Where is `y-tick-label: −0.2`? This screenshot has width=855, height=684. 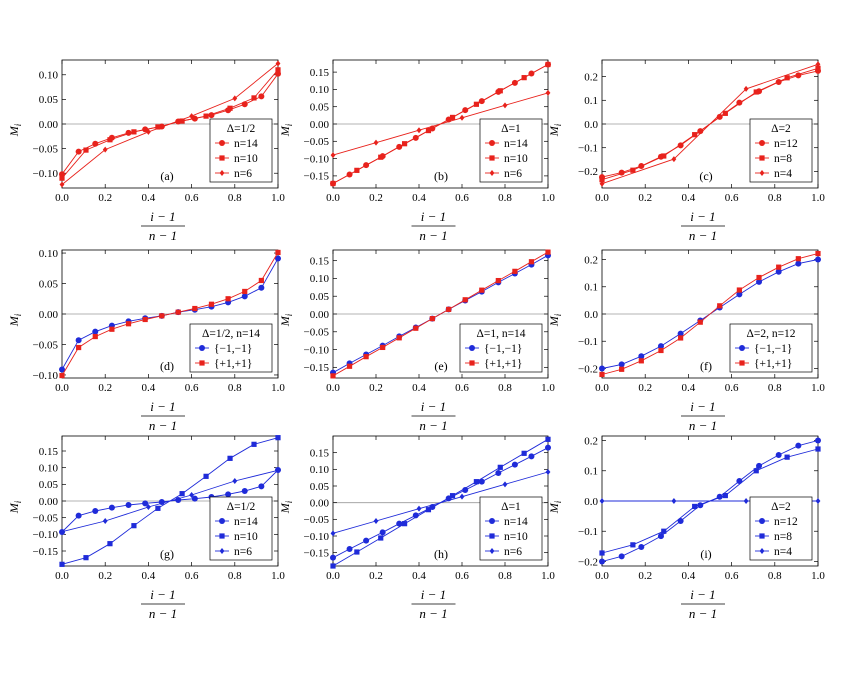
y-tick-label: −0.2 is located at coordinates (588, 369).